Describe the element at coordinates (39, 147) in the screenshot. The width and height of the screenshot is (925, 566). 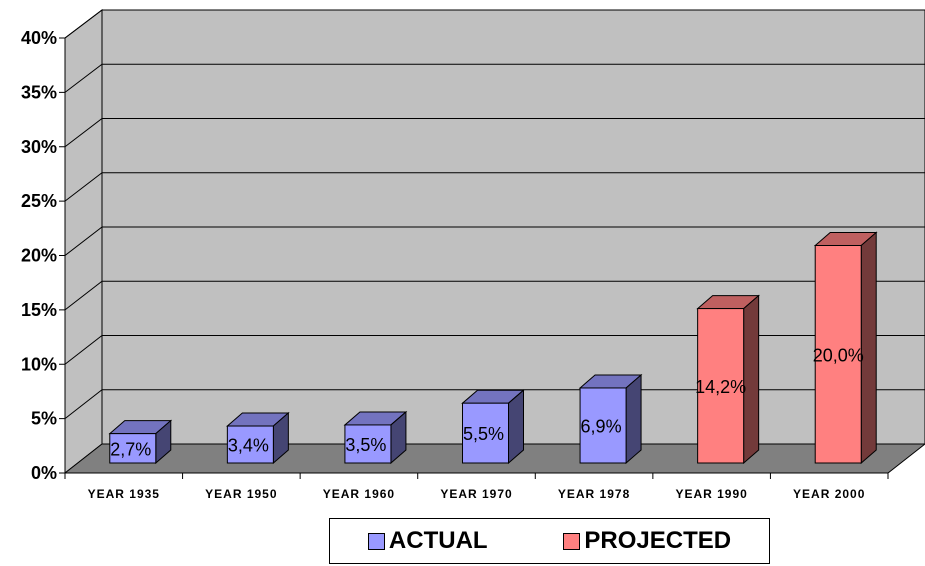
I see `y-tick-label: 30%` at that location.